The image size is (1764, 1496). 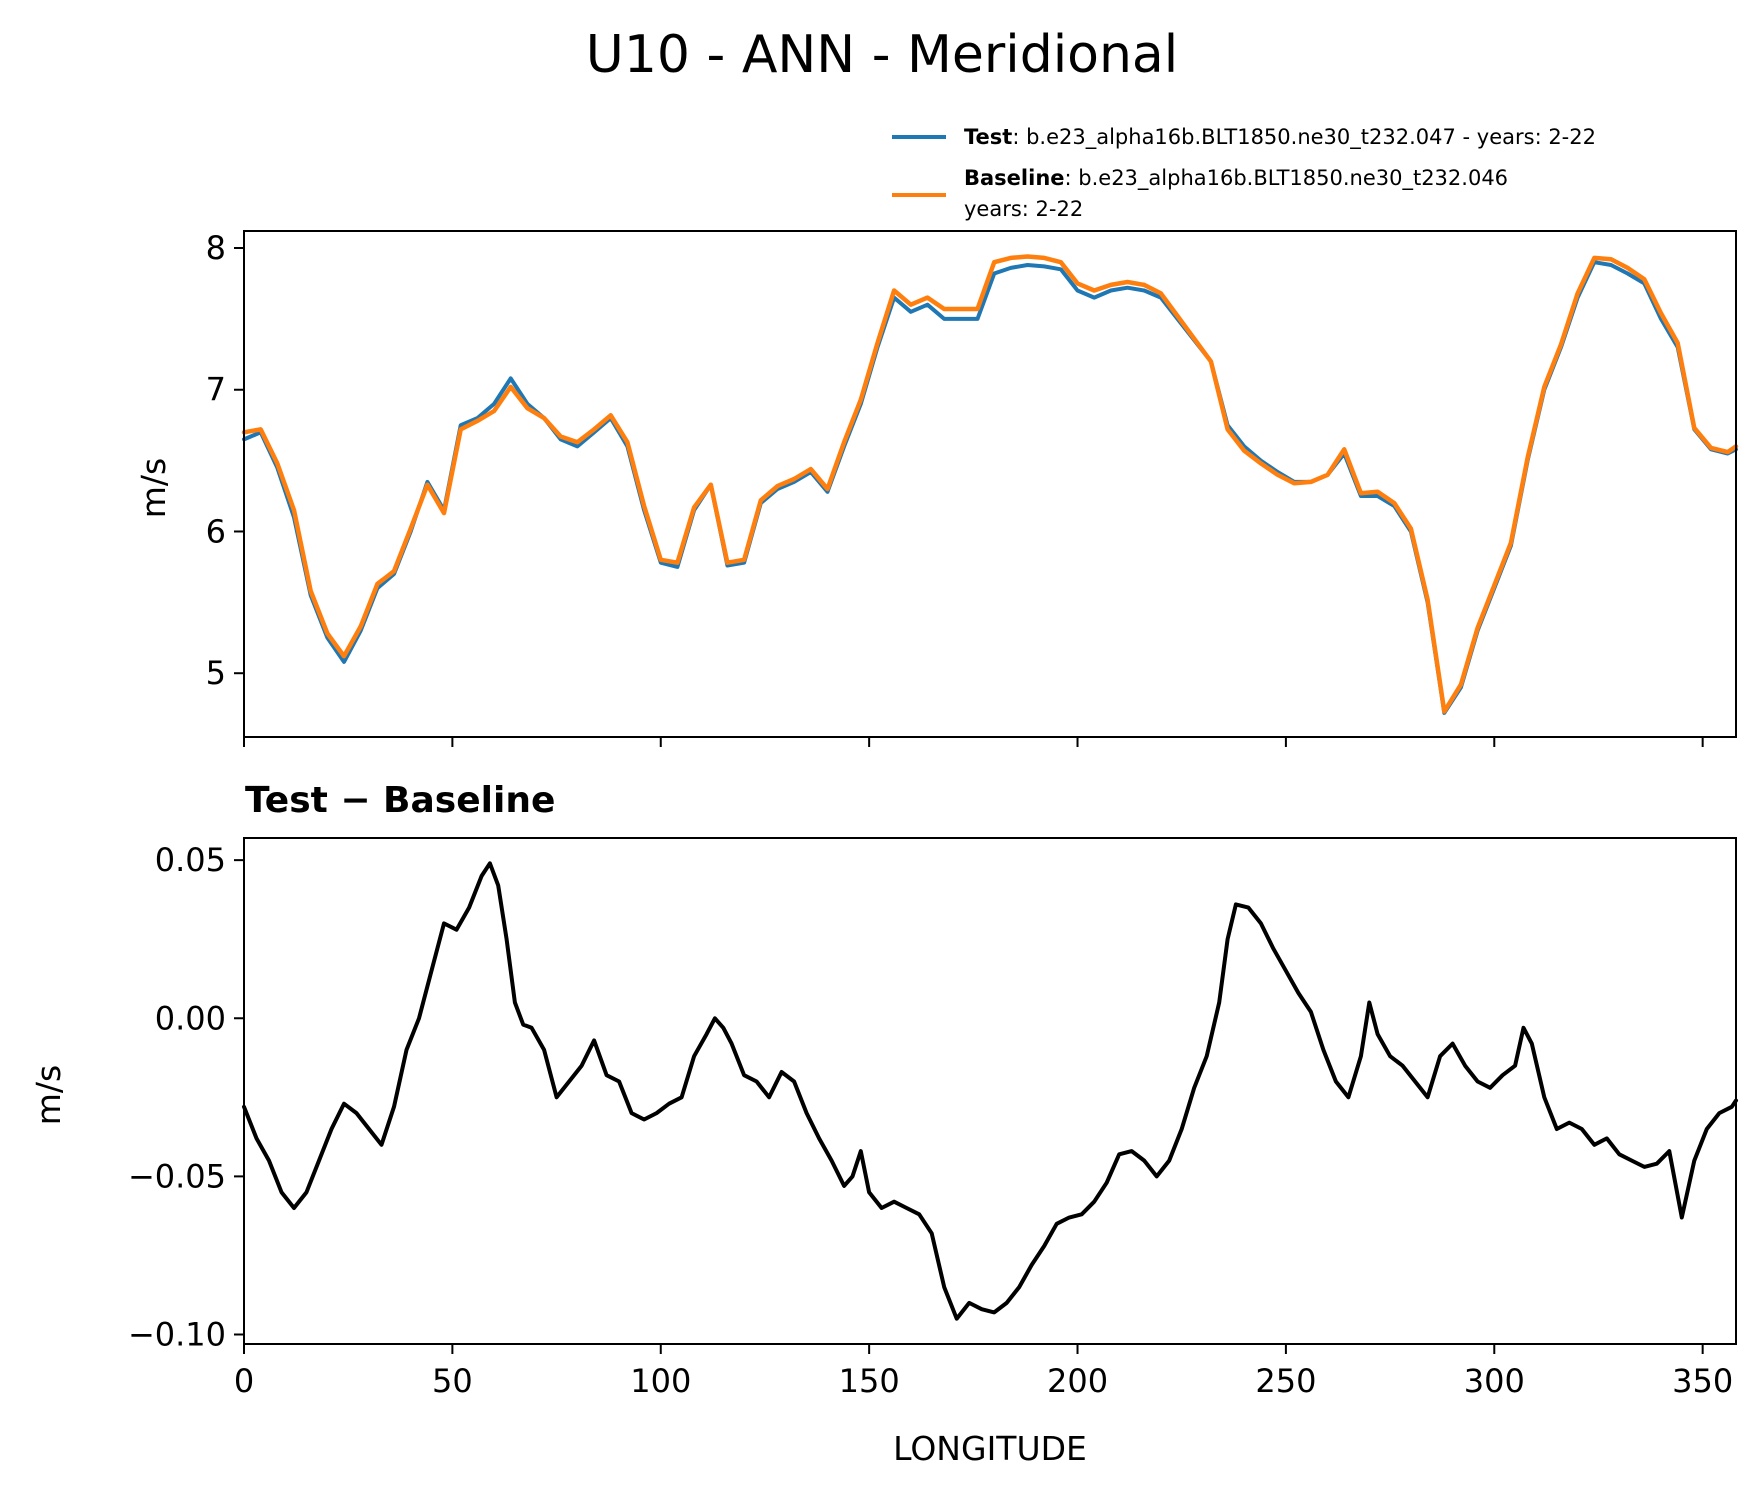 What do you see at coordinates (400, 800) in the screenshot?
I see `bottom-panel-title: Test − Baseline` at bounding box center [400, 800].